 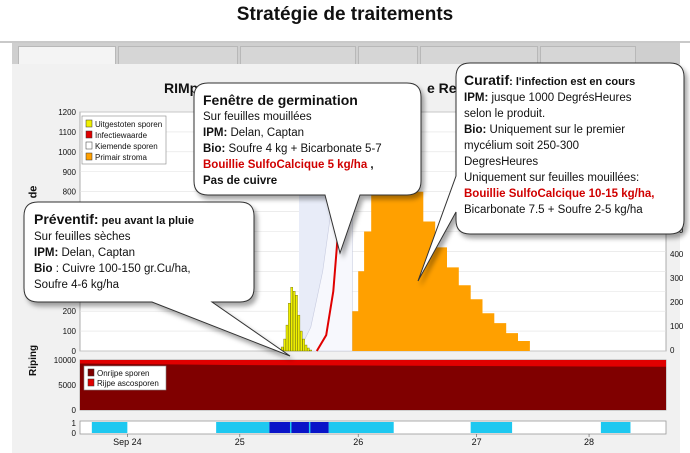 I want to click on chart-title-left: RIMp, so click(x=181, y=88).